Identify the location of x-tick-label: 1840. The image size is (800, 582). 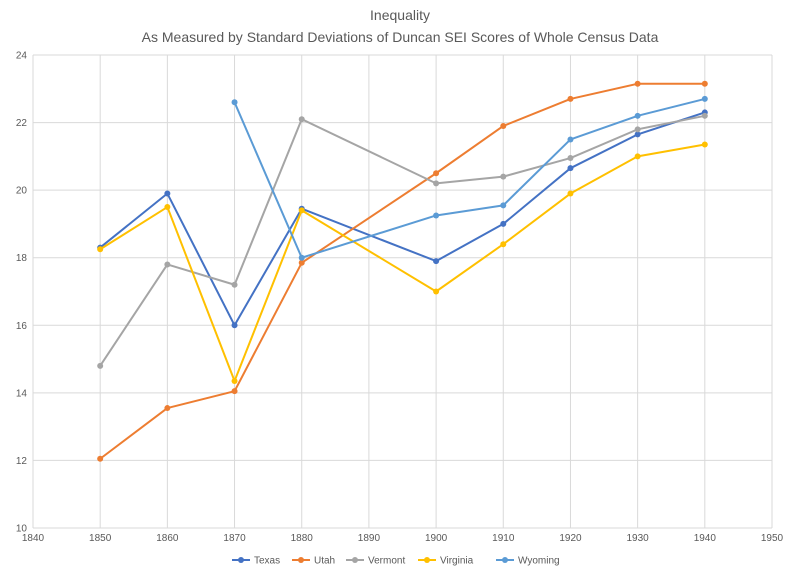
(33, 538).